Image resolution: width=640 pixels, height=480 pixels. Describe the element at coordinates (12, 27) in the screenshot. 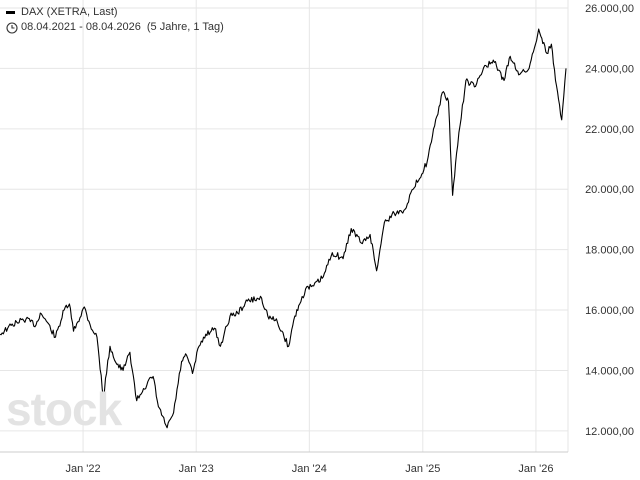

I see `clock-icon` at that location.